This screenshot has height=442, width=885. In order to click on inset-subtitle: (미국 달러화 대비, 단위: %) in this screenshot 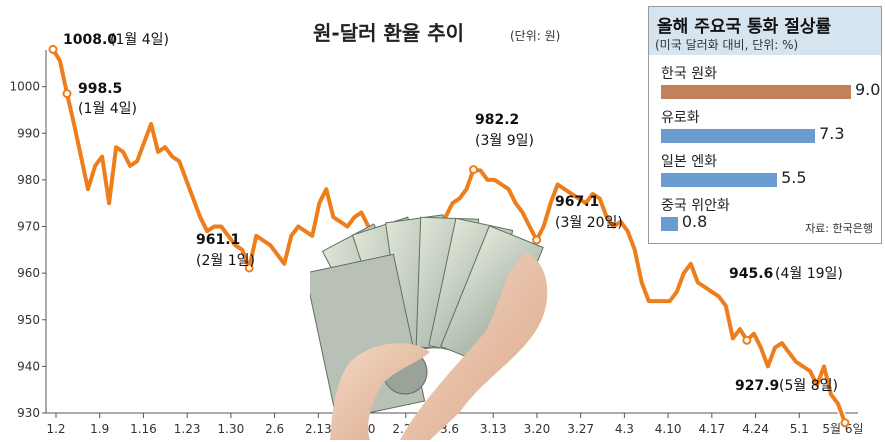, I will do `click(727, 45)`.